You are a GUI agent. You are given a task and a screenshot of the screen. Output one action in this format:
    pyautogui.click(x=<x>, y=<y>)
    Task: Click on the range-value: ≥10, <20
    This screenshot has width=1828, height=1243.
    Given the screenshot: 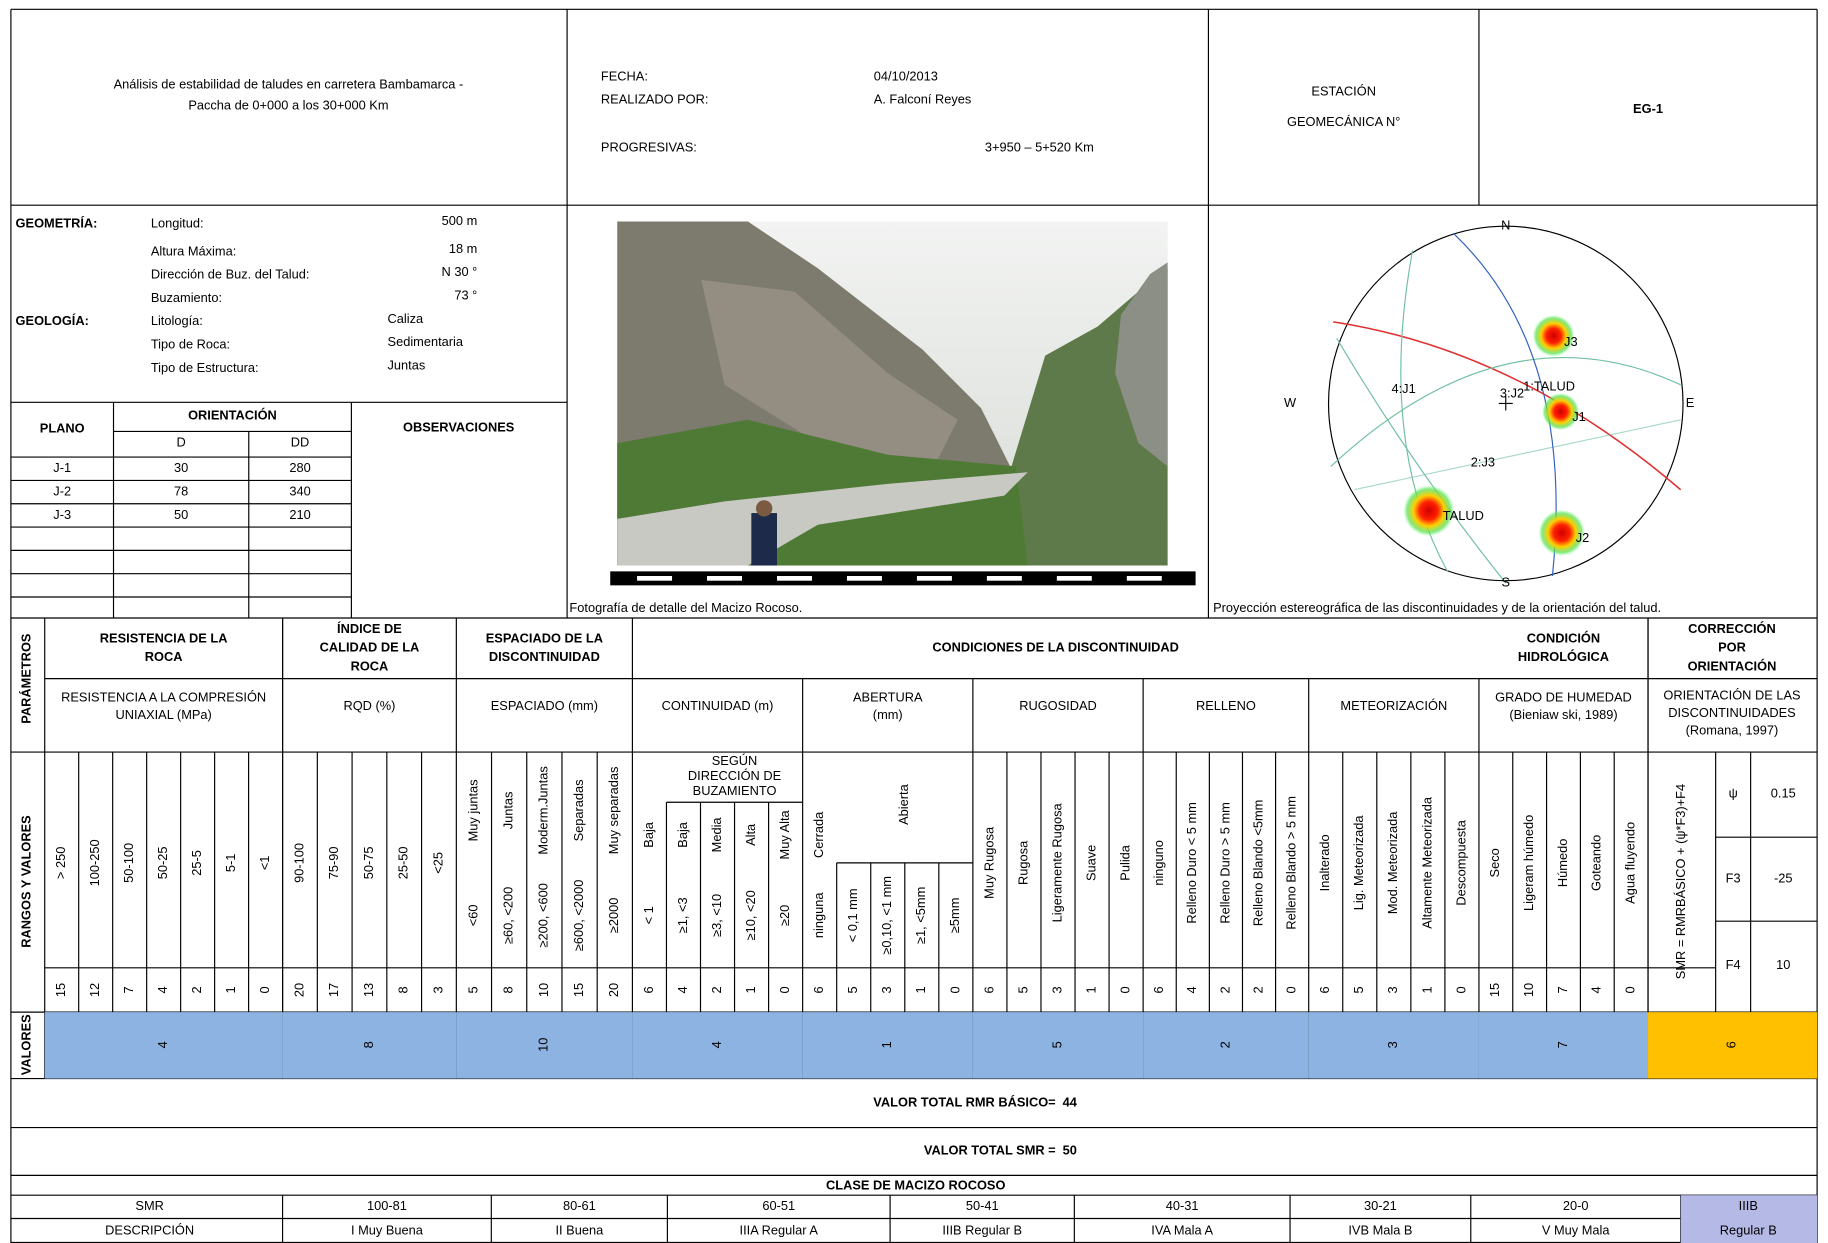 What is the action you would take?
    pyautogui.click(x=750, y=915)
    